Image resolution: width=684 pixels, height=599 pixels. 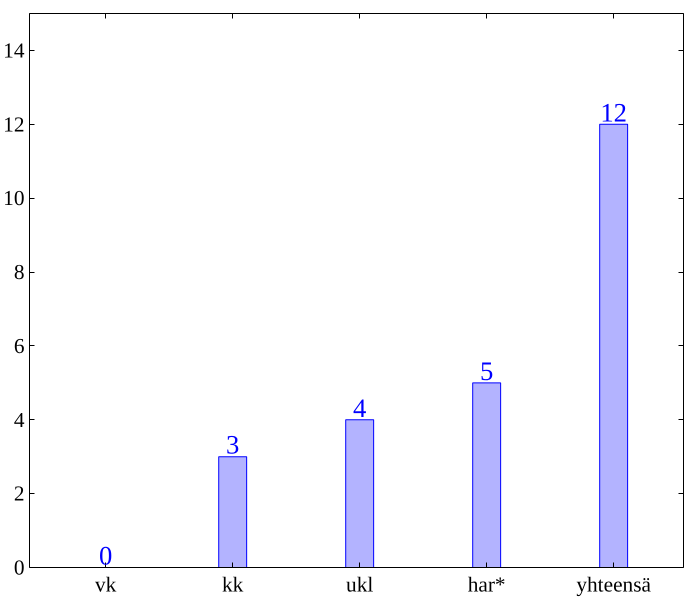 I want to click on y-tick-label: 12, so click(x=13, y=124).